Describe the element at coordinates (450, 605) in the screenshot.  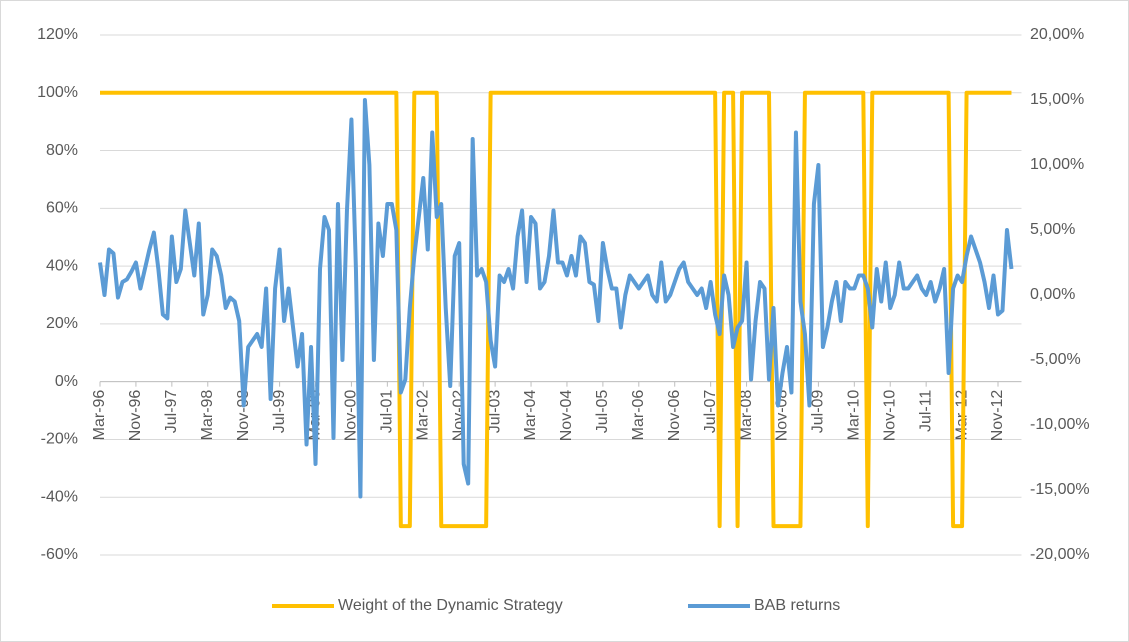
I see `legend-label: Weight of the Dynamic Strategy` at that location.